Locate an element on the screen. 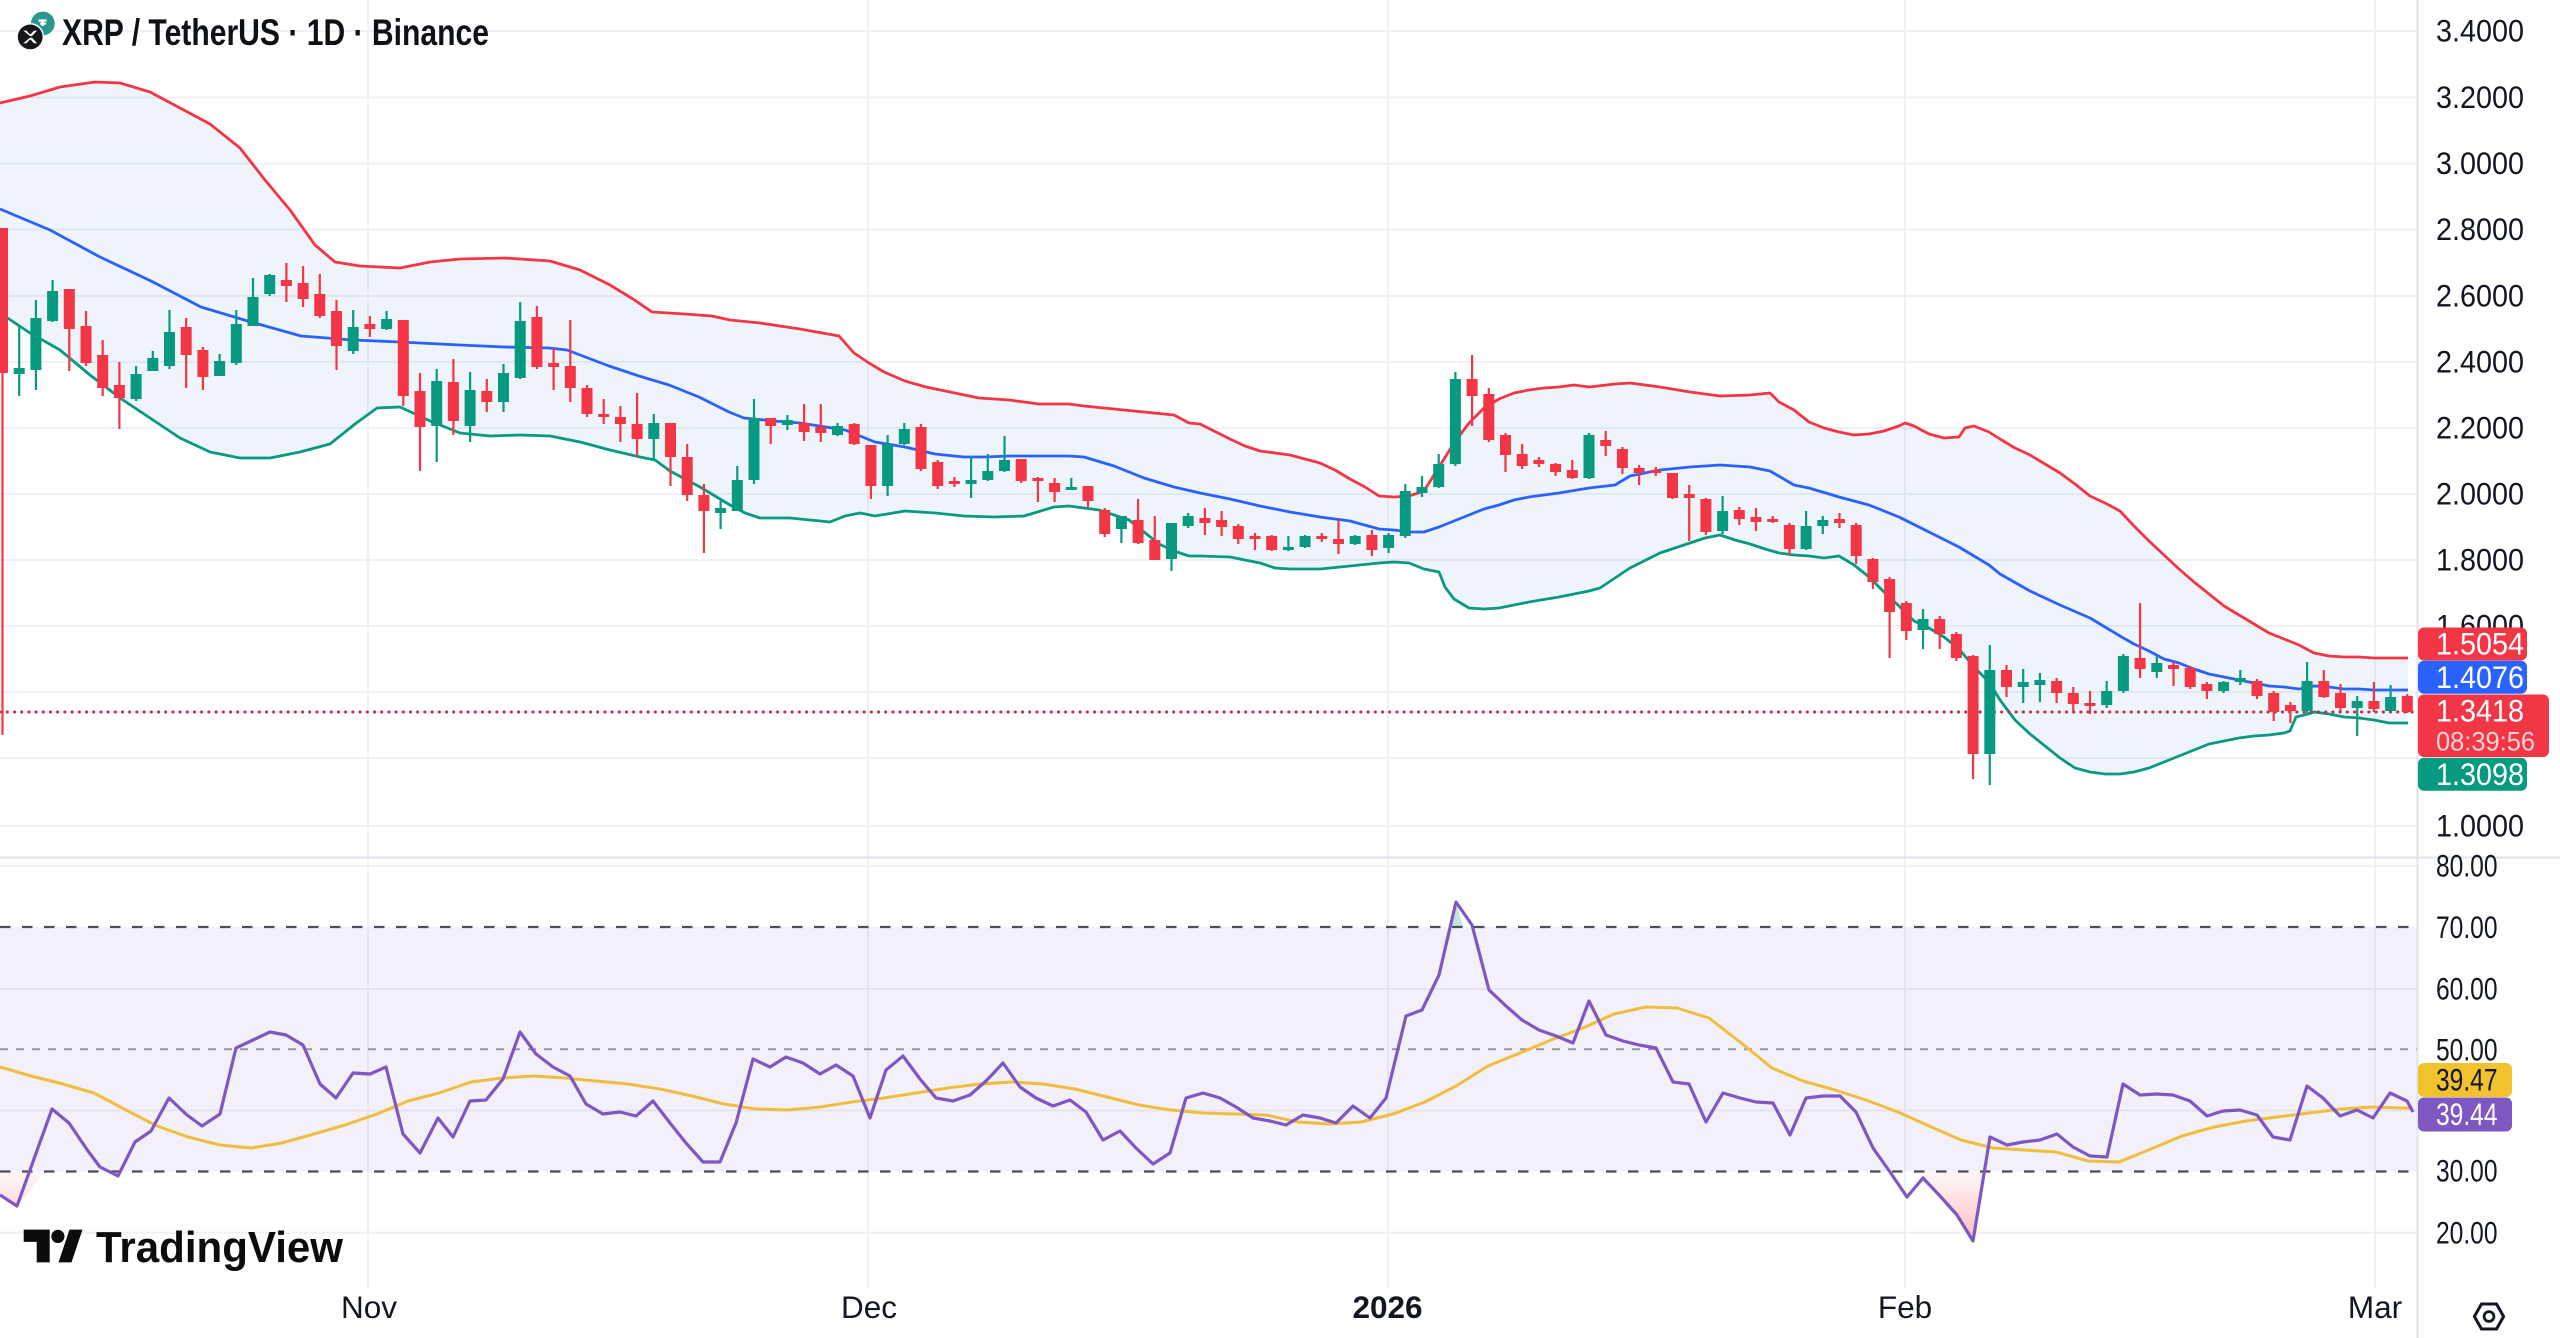  svg-text: 20.00 is located at coordinates (2467, 1232).